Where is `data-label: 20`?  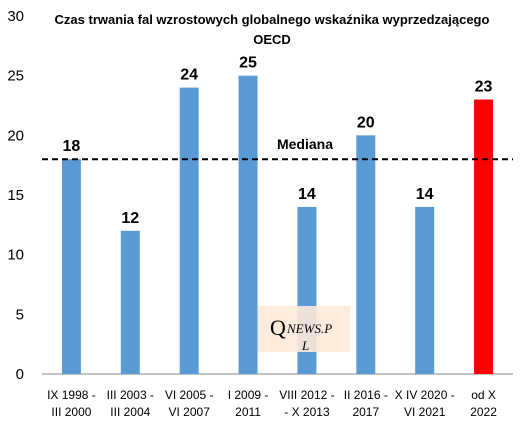 data-label: 20 is located at coordinates (366, 122).